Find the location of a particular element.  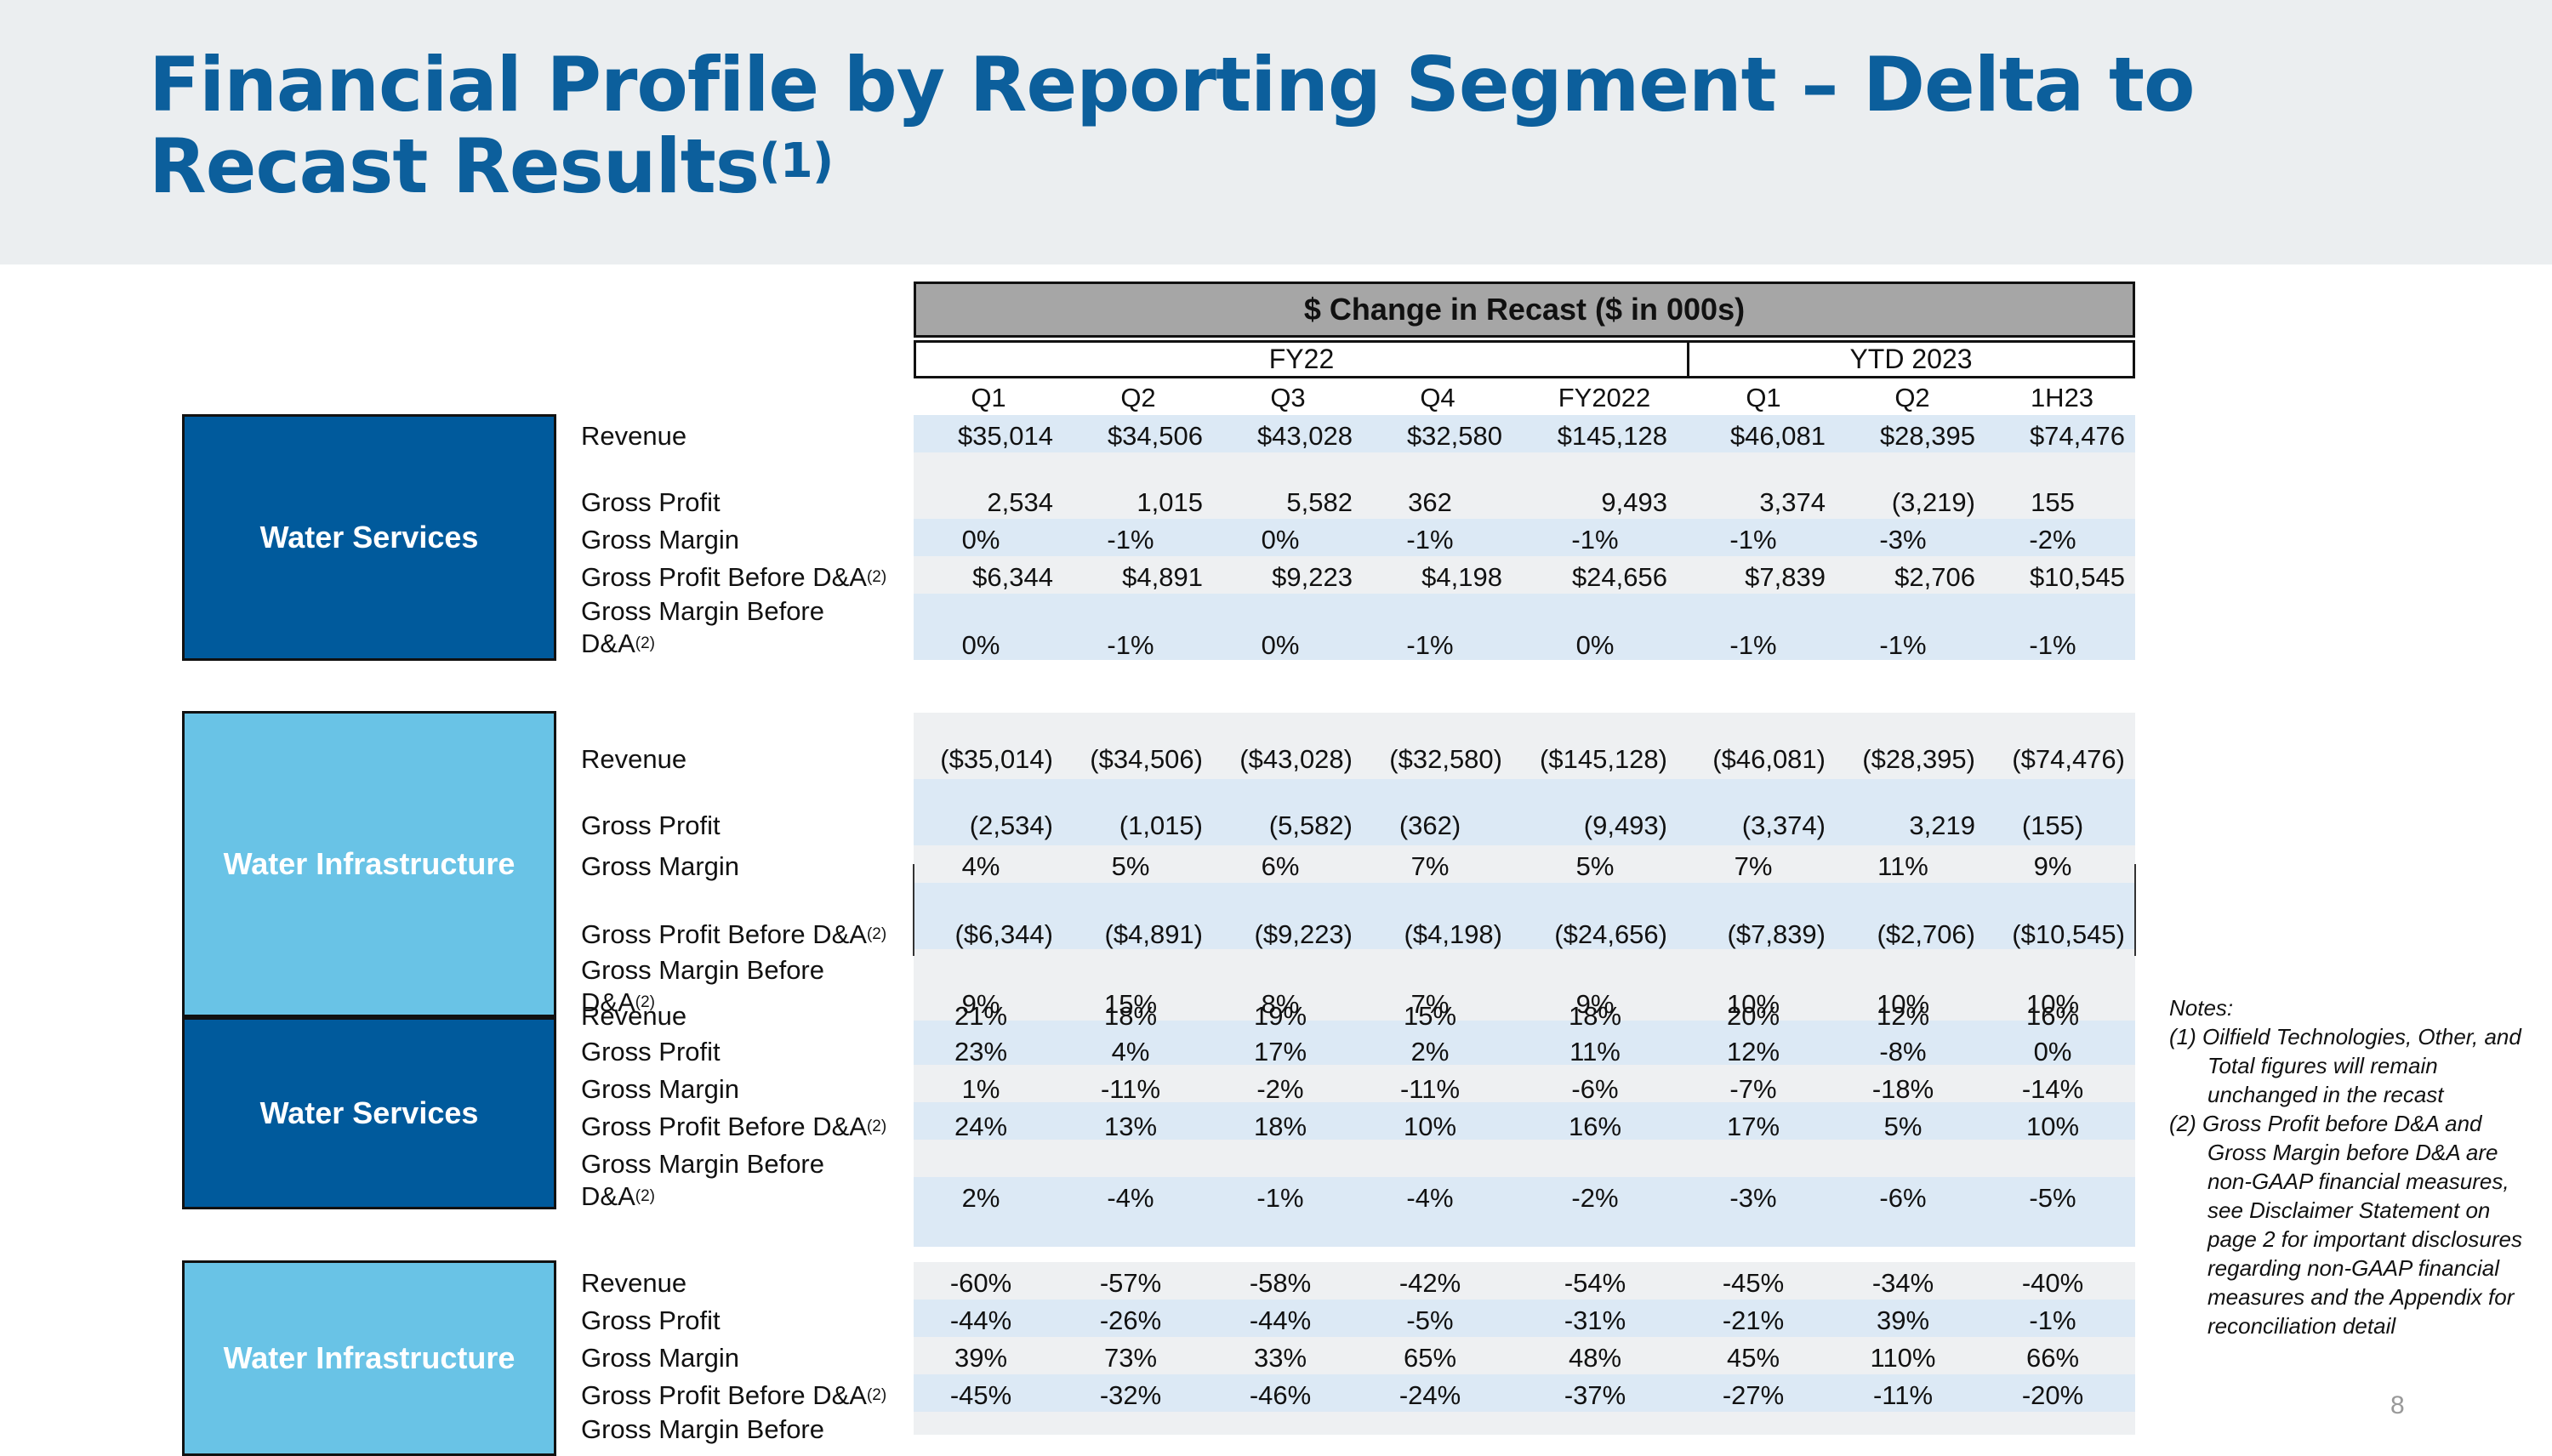

table-cell: $145,128 is located at coordinates (1612, 436).